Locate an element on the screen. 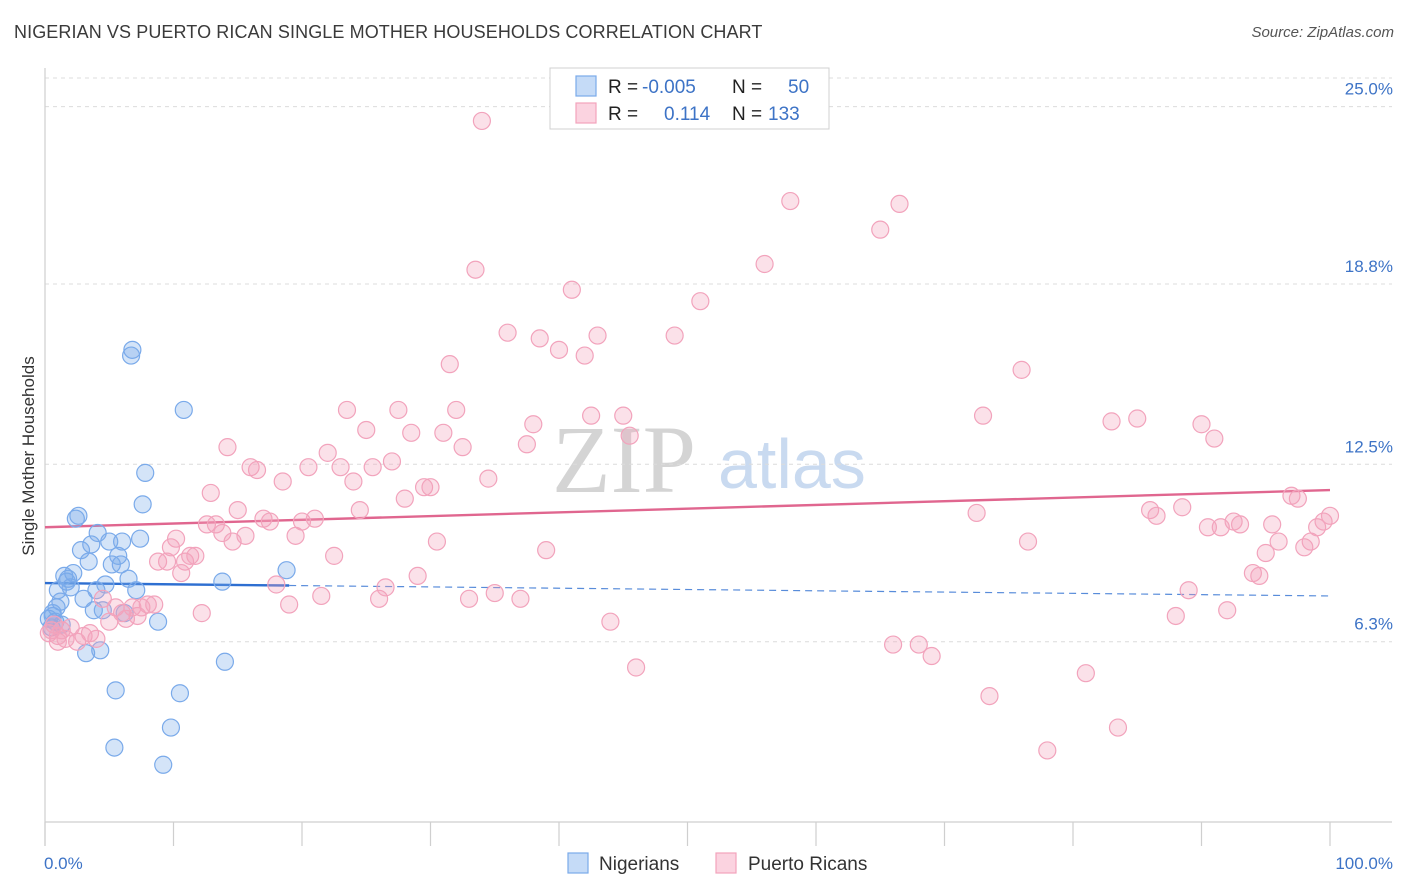  legend: Nigerians Puerto Ricans is located at coordinates (717, 863).